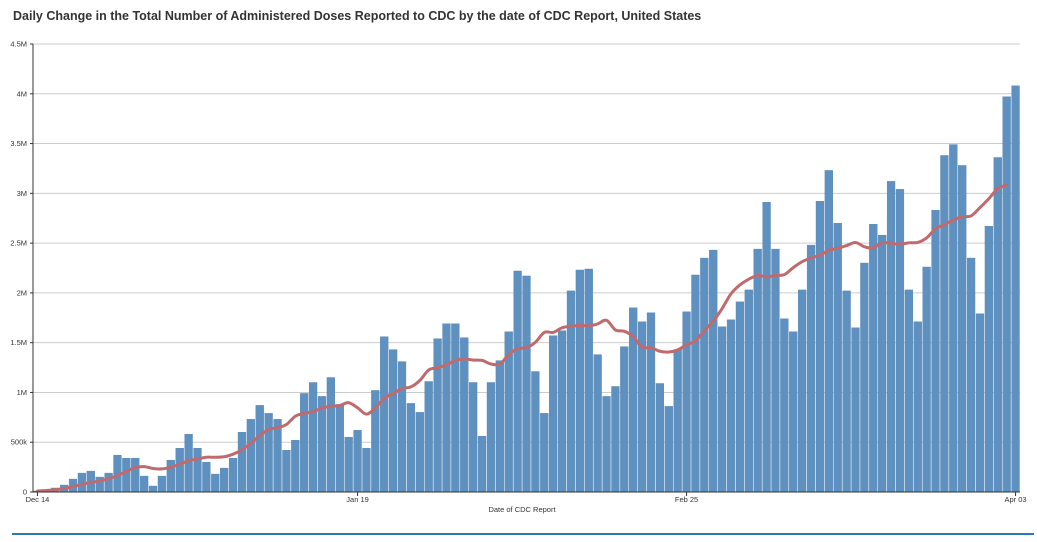 The height and width of the screenshot is (542, 1037). Describe the element at coordinates (25, 492) in the screenshot. I see `y-tick-label: 0` at that location.